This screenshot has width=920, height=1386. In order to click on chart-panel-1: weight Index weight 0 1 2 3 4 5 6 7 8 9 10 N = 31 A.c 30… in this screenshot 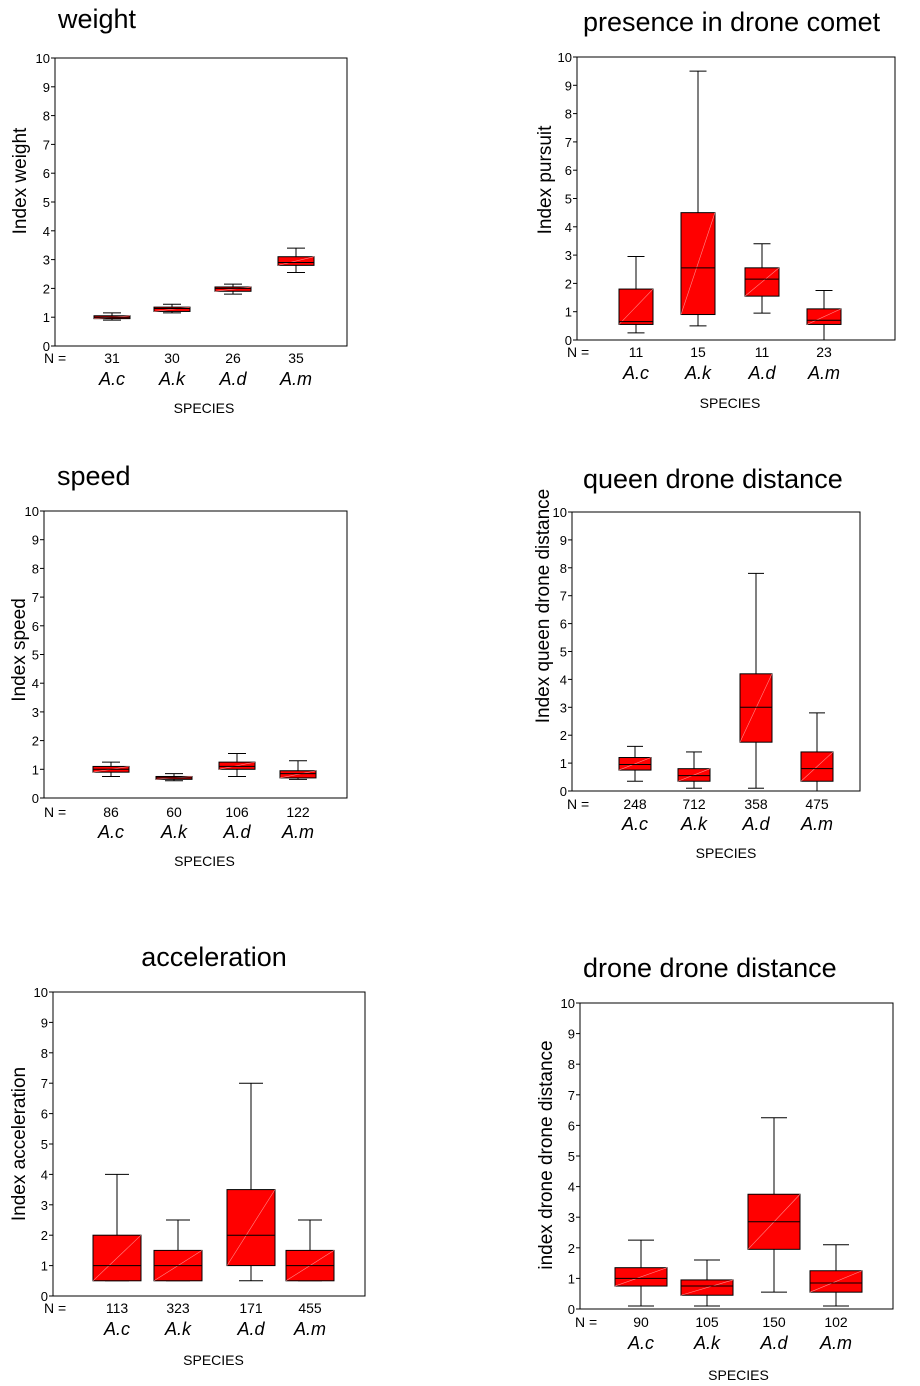, I will do `click(179, 210)`.